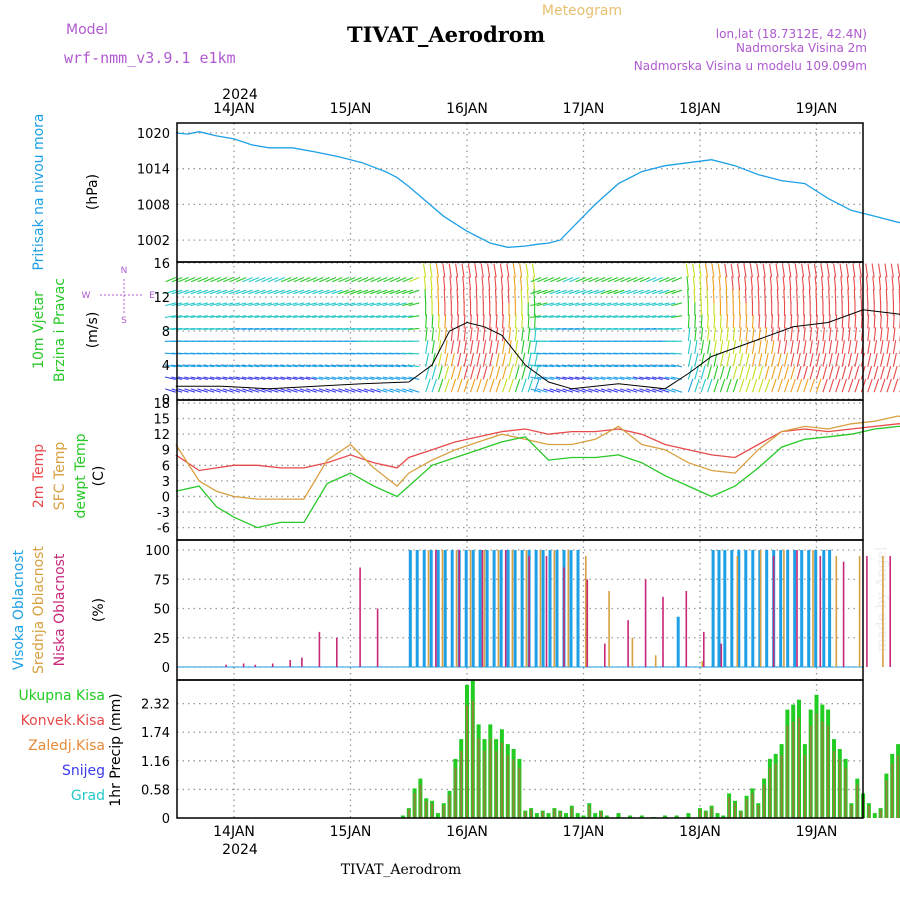  Describe the element at coordinates (153, 241) in the screenshot. I see `y-tick-label: 1002` at that location.